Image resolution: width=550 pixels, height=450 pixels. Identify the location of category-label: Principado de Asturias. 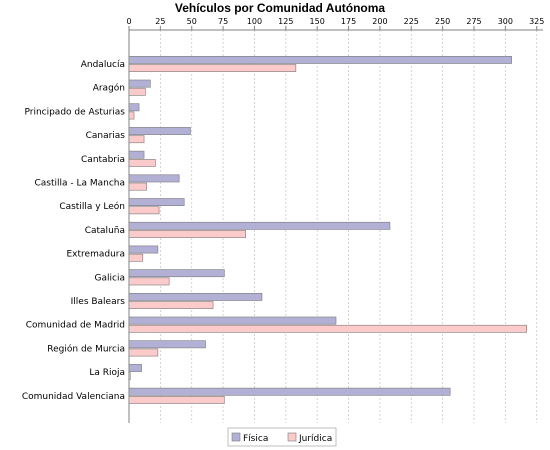
(74, 112).